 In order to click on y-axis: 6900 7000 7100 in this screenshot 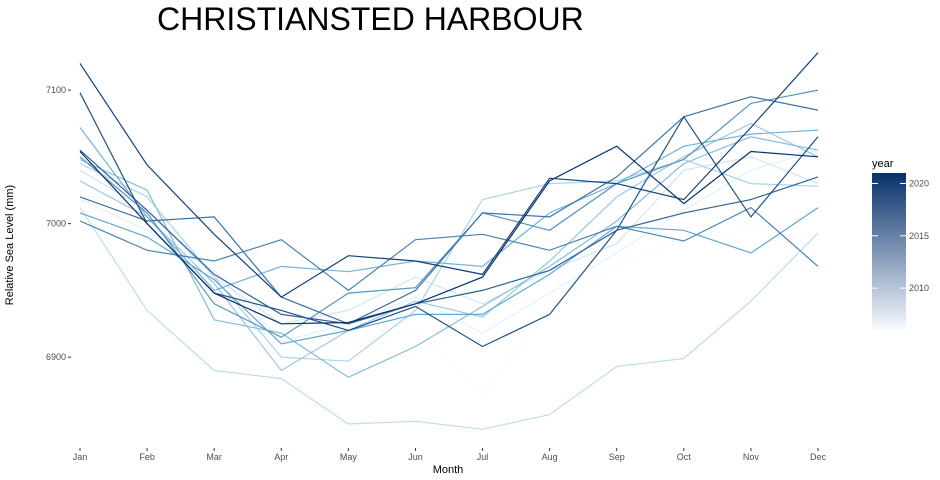, I will do `click(58, 223)`.